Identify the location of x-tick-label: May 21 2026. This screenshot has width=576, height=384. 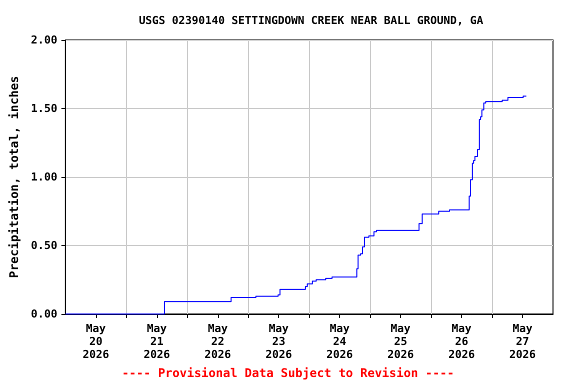
(157, 341).